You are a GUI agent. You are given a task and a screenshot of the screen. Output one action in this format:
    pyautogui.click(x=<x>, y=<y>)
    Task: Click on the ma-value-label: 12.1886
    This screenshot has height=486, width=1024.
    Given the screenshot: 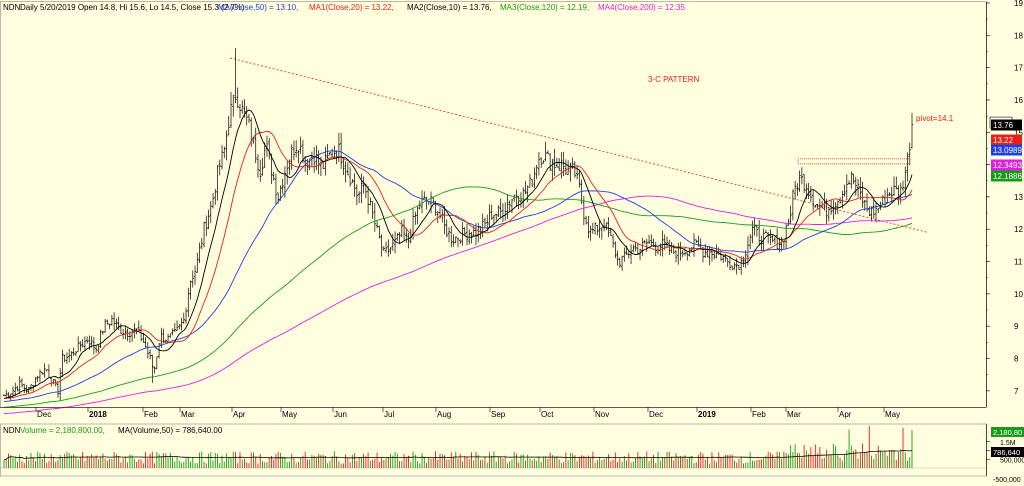 What is the action you would take?
    pyautogui.click(x=1007, y=176)
    